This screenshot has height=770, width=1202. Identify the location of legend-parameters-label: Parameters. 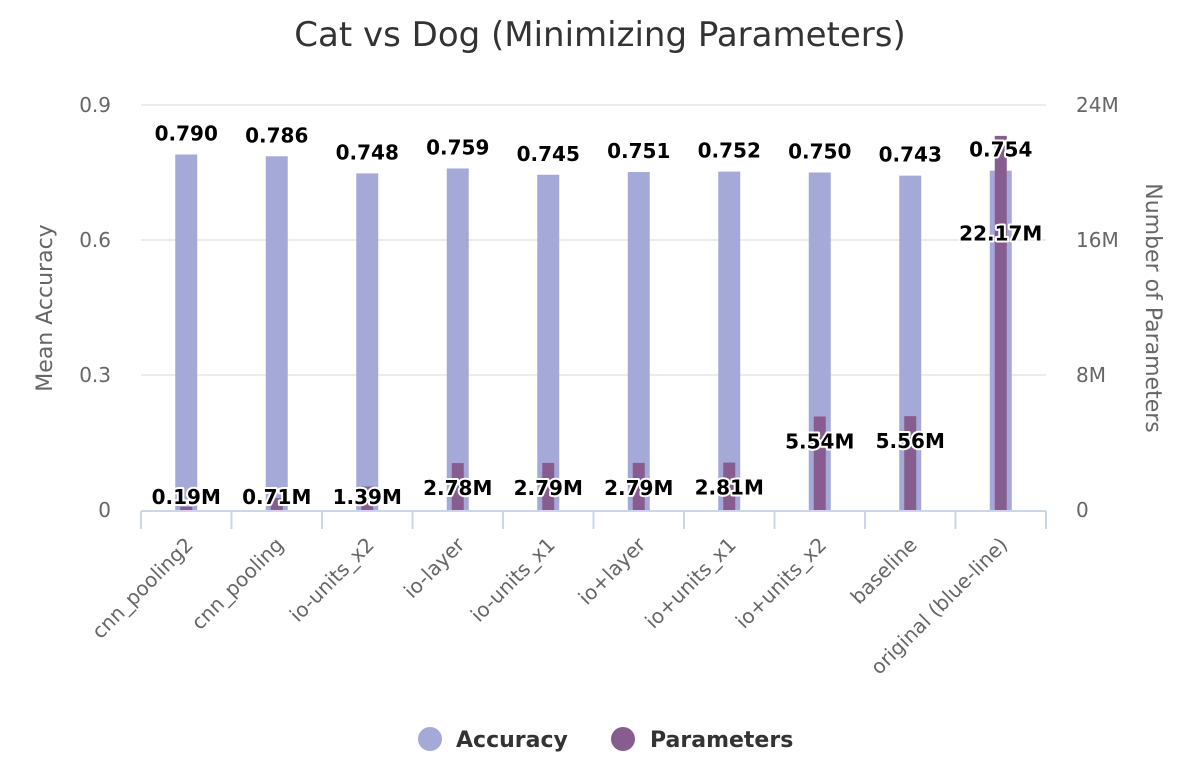
(721, 740).